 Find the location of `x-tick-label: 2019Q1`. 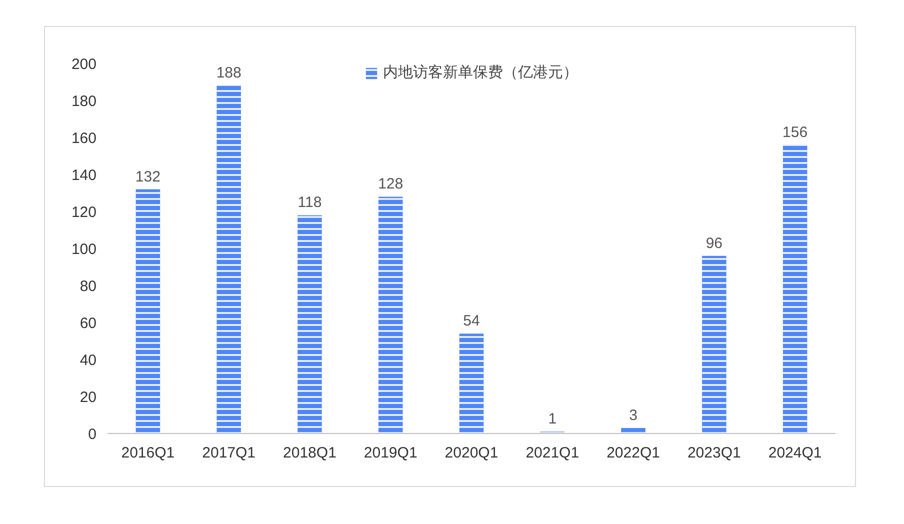

x-tick-label: 2019Q1 is located at coordinates (391, 453).